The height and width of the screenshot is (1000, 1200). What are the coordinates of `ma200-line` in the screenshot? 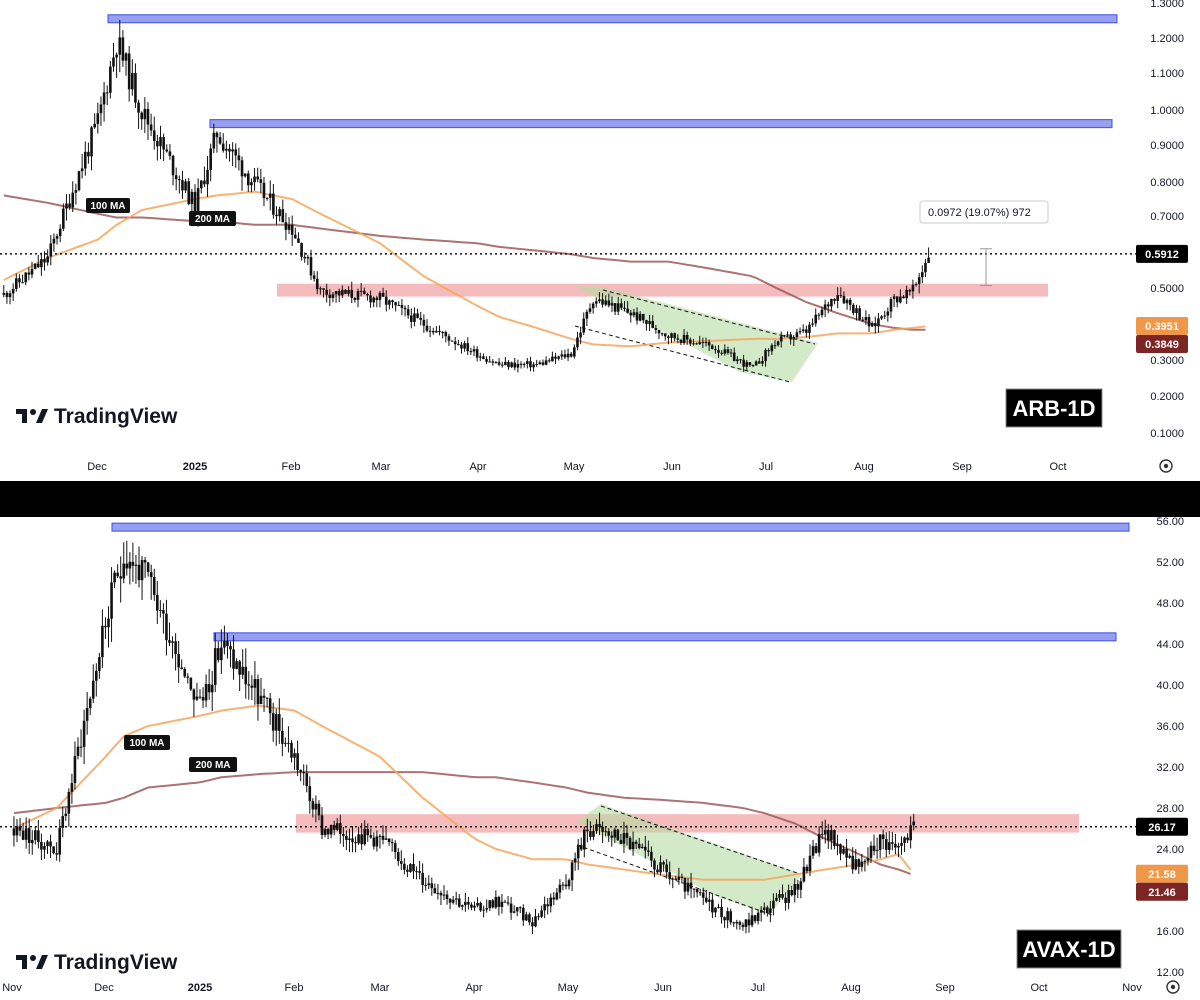 It's located at (462, 823).